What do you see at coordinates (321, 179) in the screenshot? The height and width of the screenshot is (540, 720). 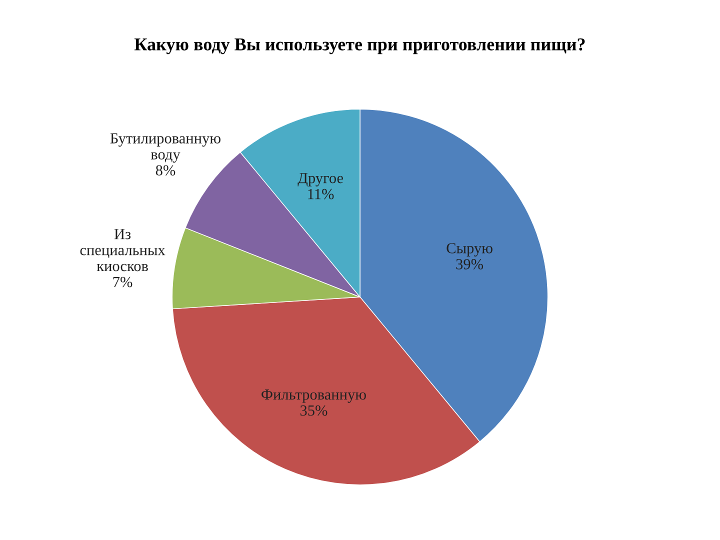 I see `slice-label: Другое` at bounding box center [321, 179].